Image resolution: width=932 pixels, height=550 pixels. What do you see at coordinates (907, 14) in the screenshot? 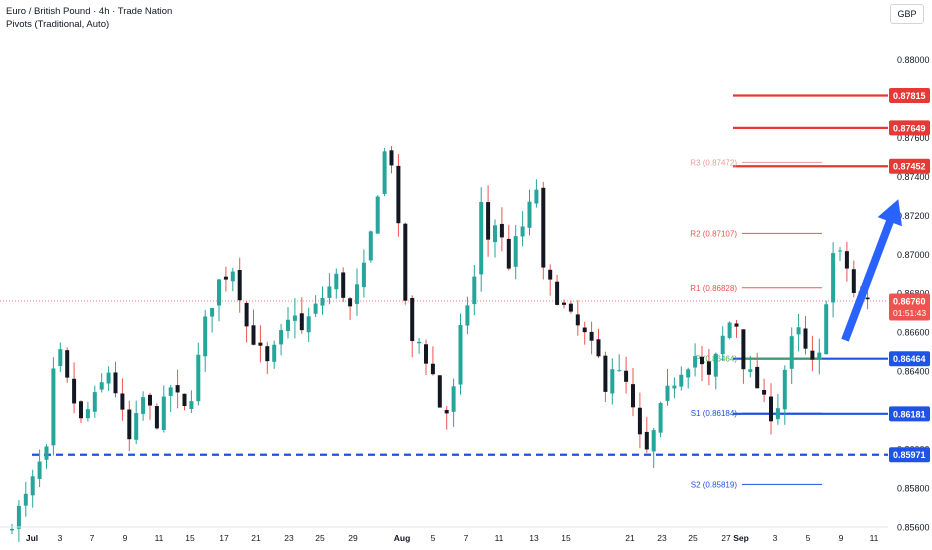
I see `currency-button: GBP` at bounding box center [907, 14].